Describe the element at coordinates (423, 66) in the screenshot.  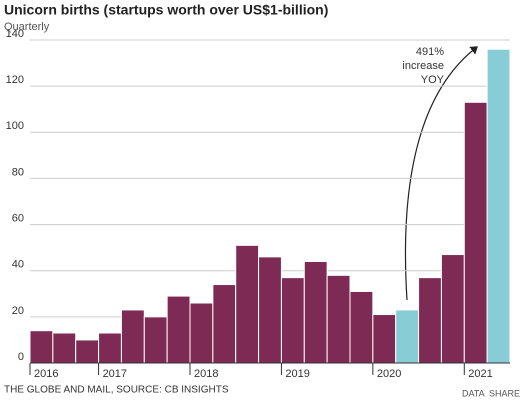
I see `annotation-line: increase` at that location.